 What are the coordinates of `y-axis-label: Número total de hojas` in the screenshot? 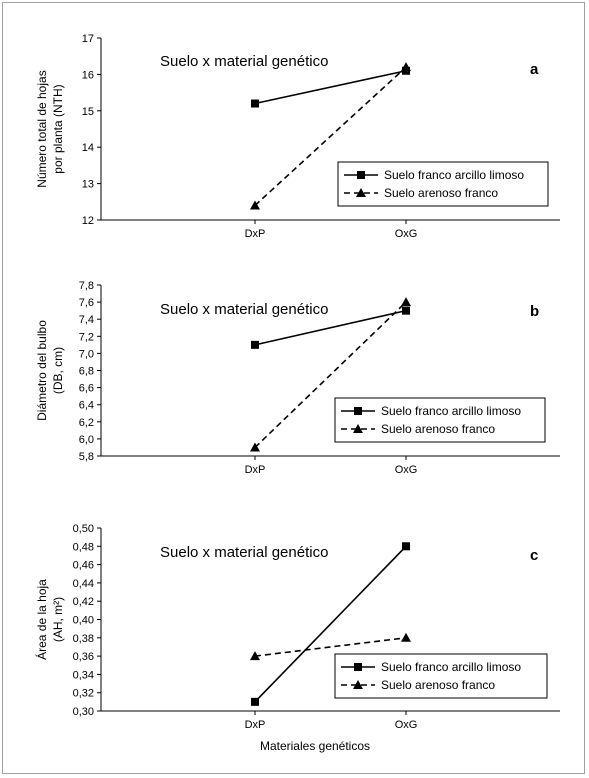 It's located at (42, 128).